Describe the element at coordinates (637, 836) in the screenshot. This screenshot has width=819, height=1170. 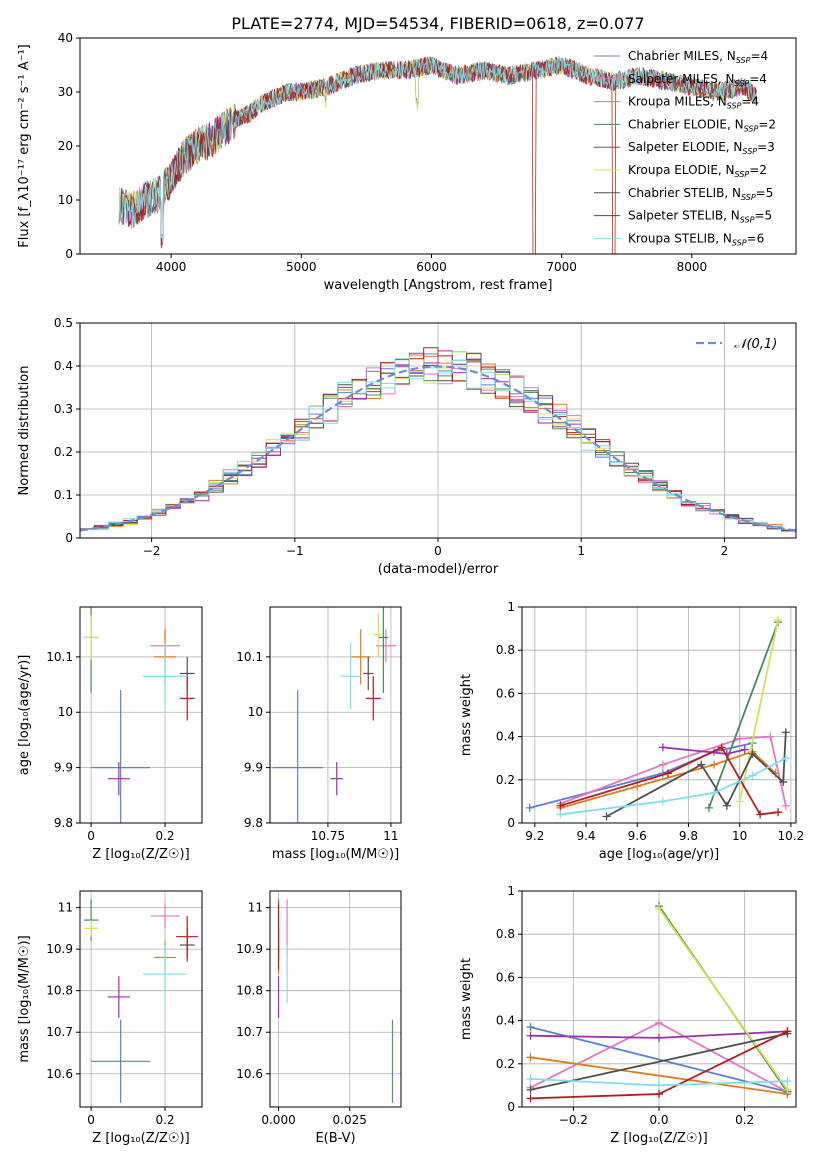
I see `x-tick-label: 9.6` at that location.